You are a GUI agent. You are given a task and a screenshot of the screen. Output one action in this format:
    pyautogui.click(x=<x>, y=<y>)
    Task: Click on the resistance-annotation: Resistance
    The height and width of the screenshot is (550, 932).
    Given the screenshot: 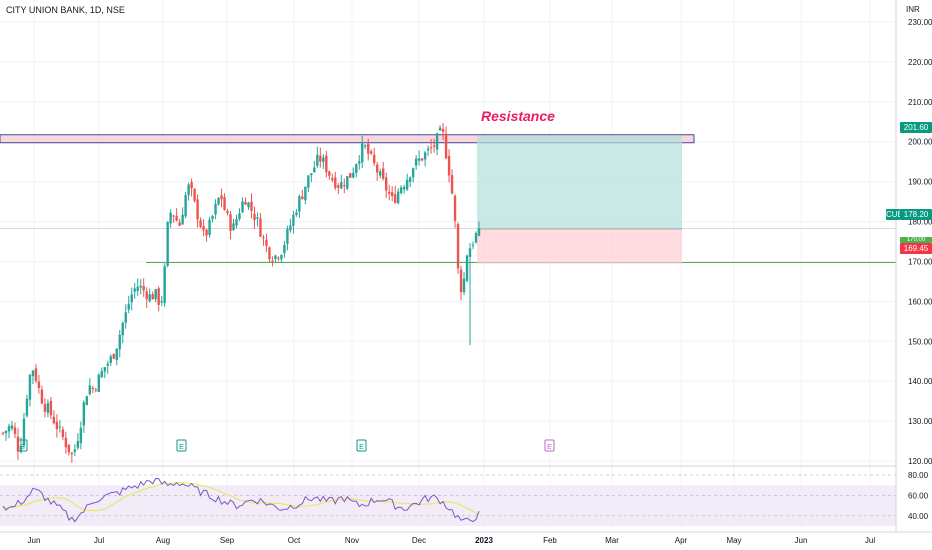 What is the action you would take?
    pyautogui.click(x=518, y=116)
    